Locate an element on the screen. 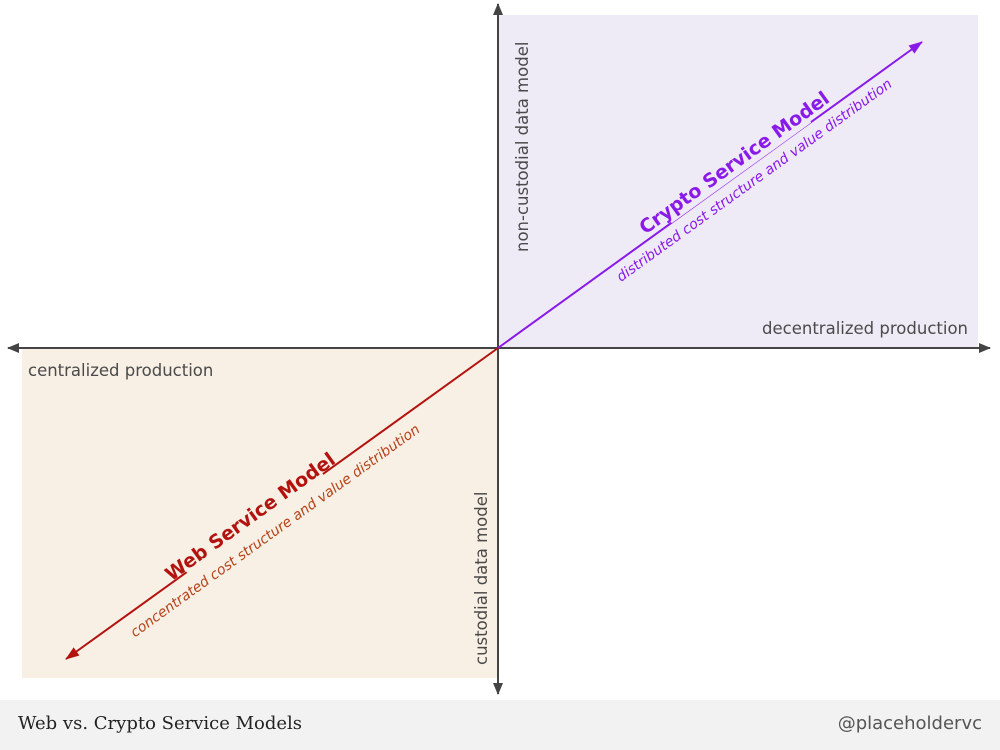 This screenshot has height=750, width=1000. centralized-production-label: centralized production is located at coordinates (120, 370).